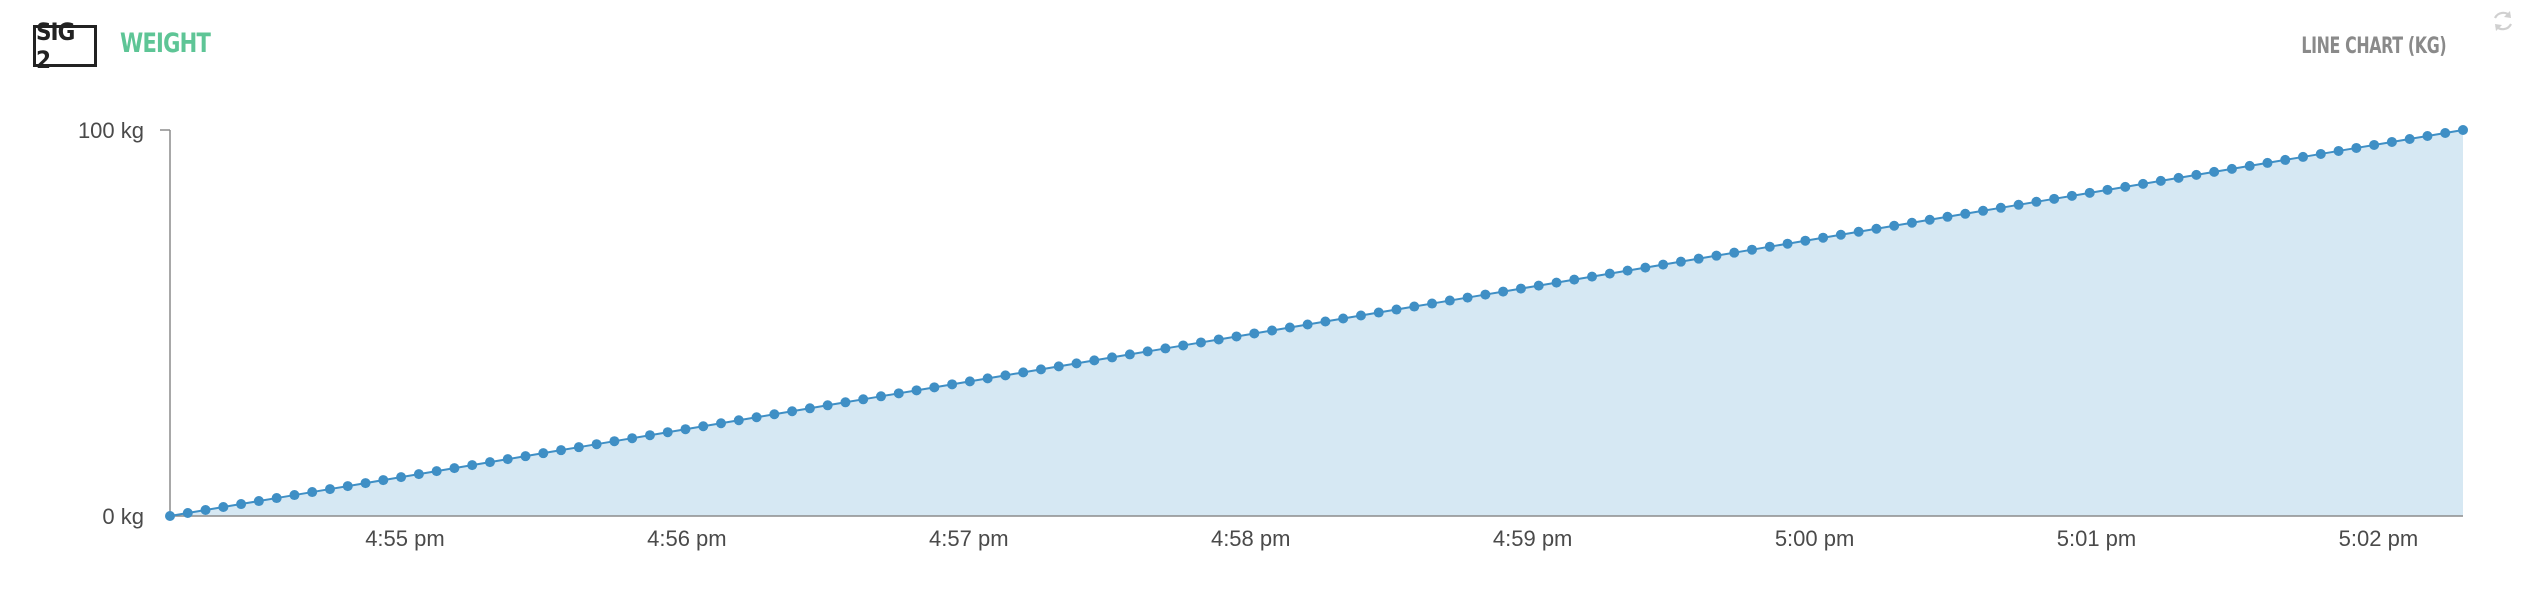  What do you see at coordinates (687, 538) in the screenshot?
I see `x-tick-label: 4:56 pm` at bounding box center [687, 538].